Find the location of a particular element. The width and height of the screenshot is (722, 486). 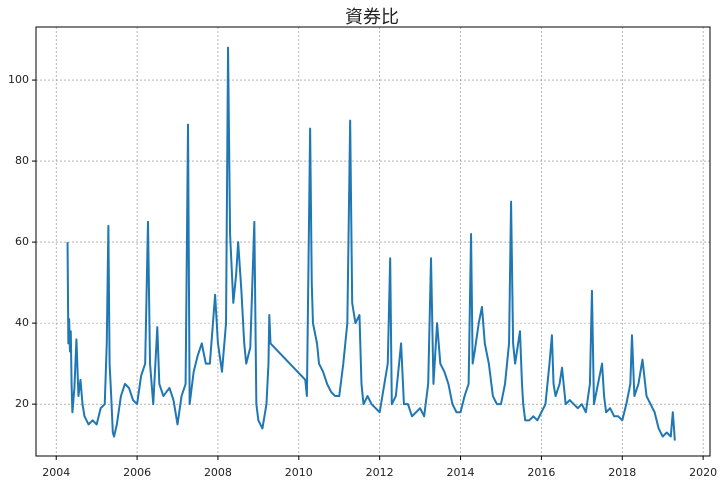

x-tick-label: 2016 is located at coordinates (541, 472).